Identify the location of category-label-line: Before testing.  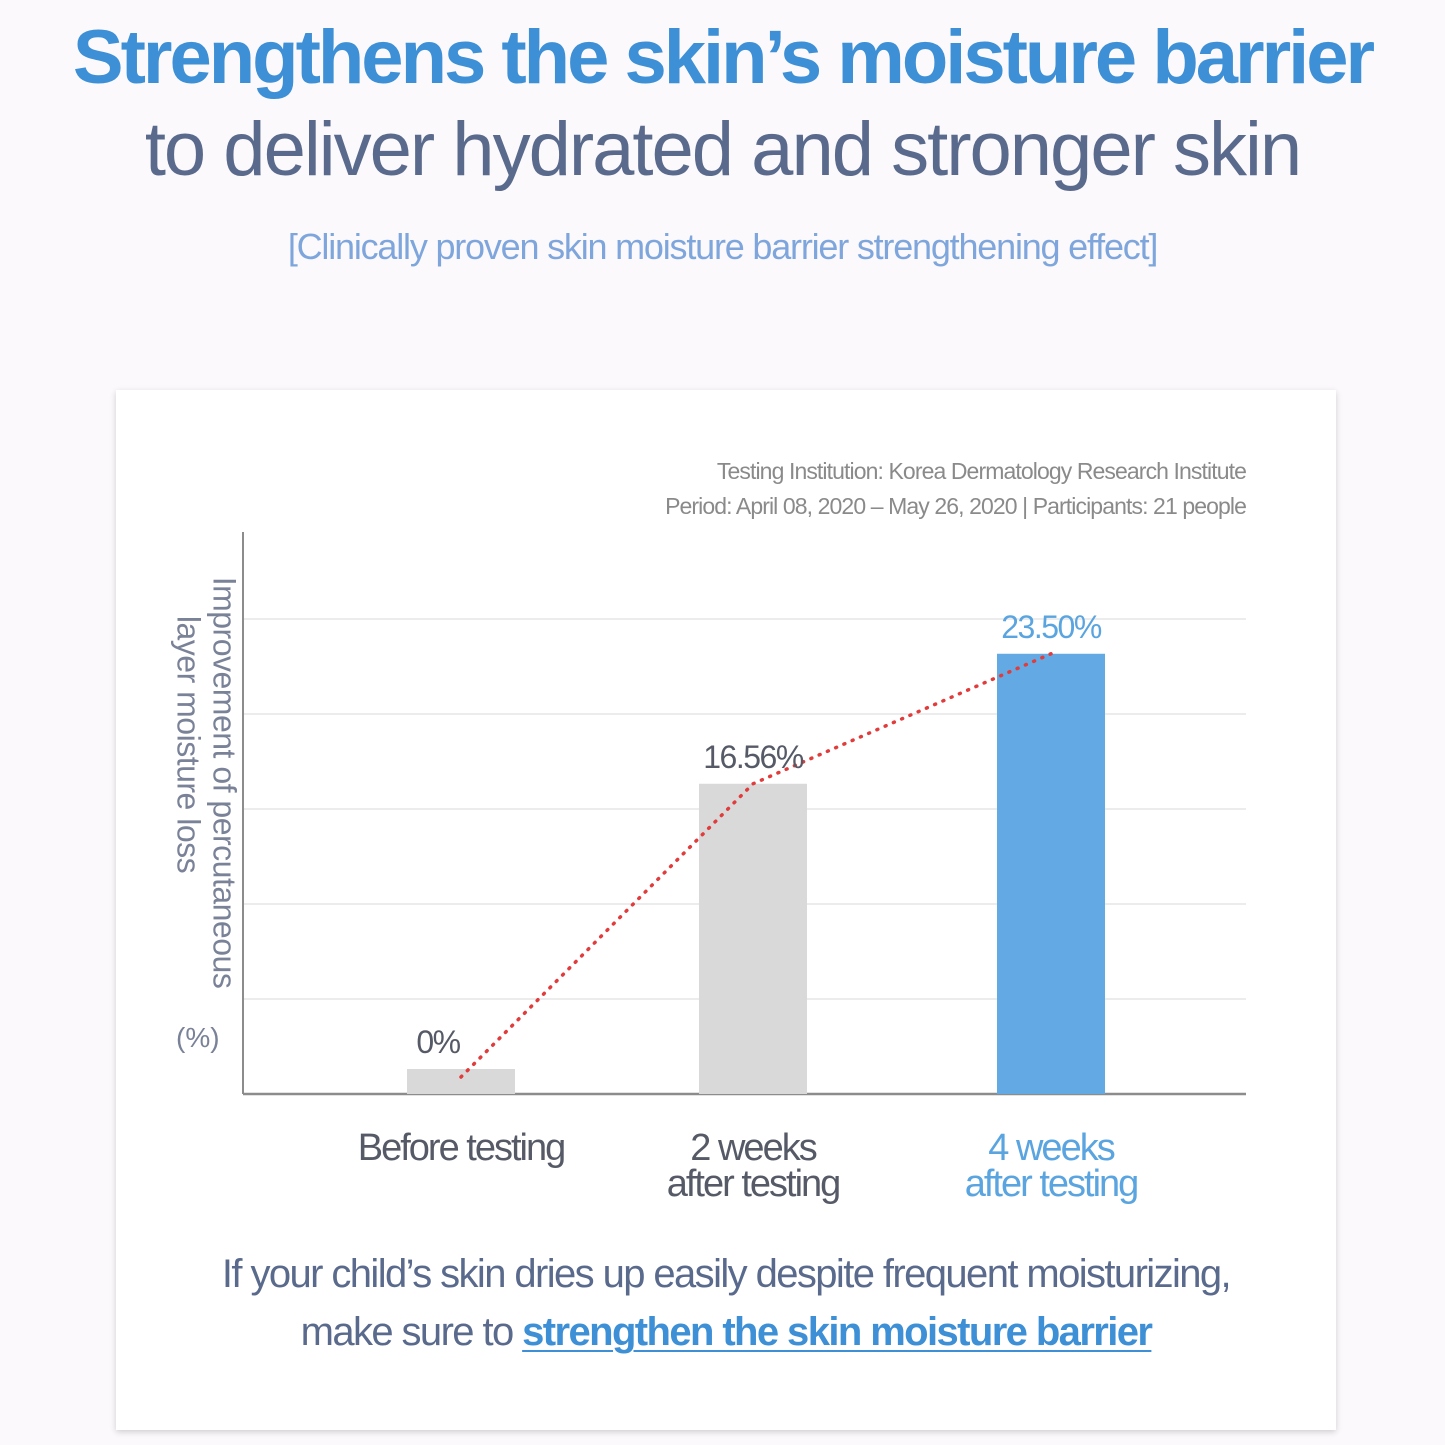
(461, 1148).